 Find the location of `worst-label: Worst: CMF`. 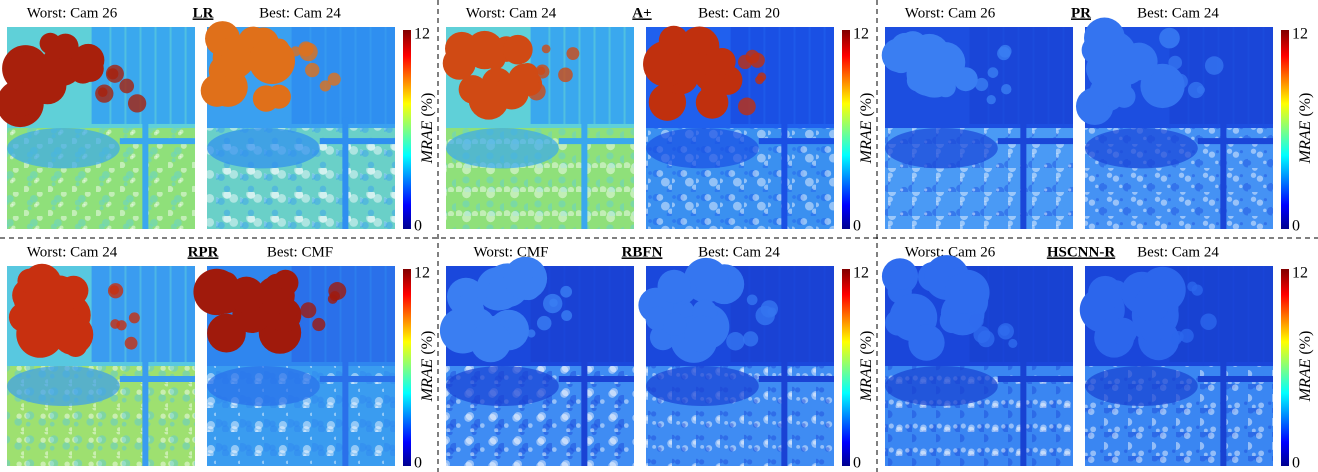

worst-label: Worst: CMF is located at coordinates (510, 252).